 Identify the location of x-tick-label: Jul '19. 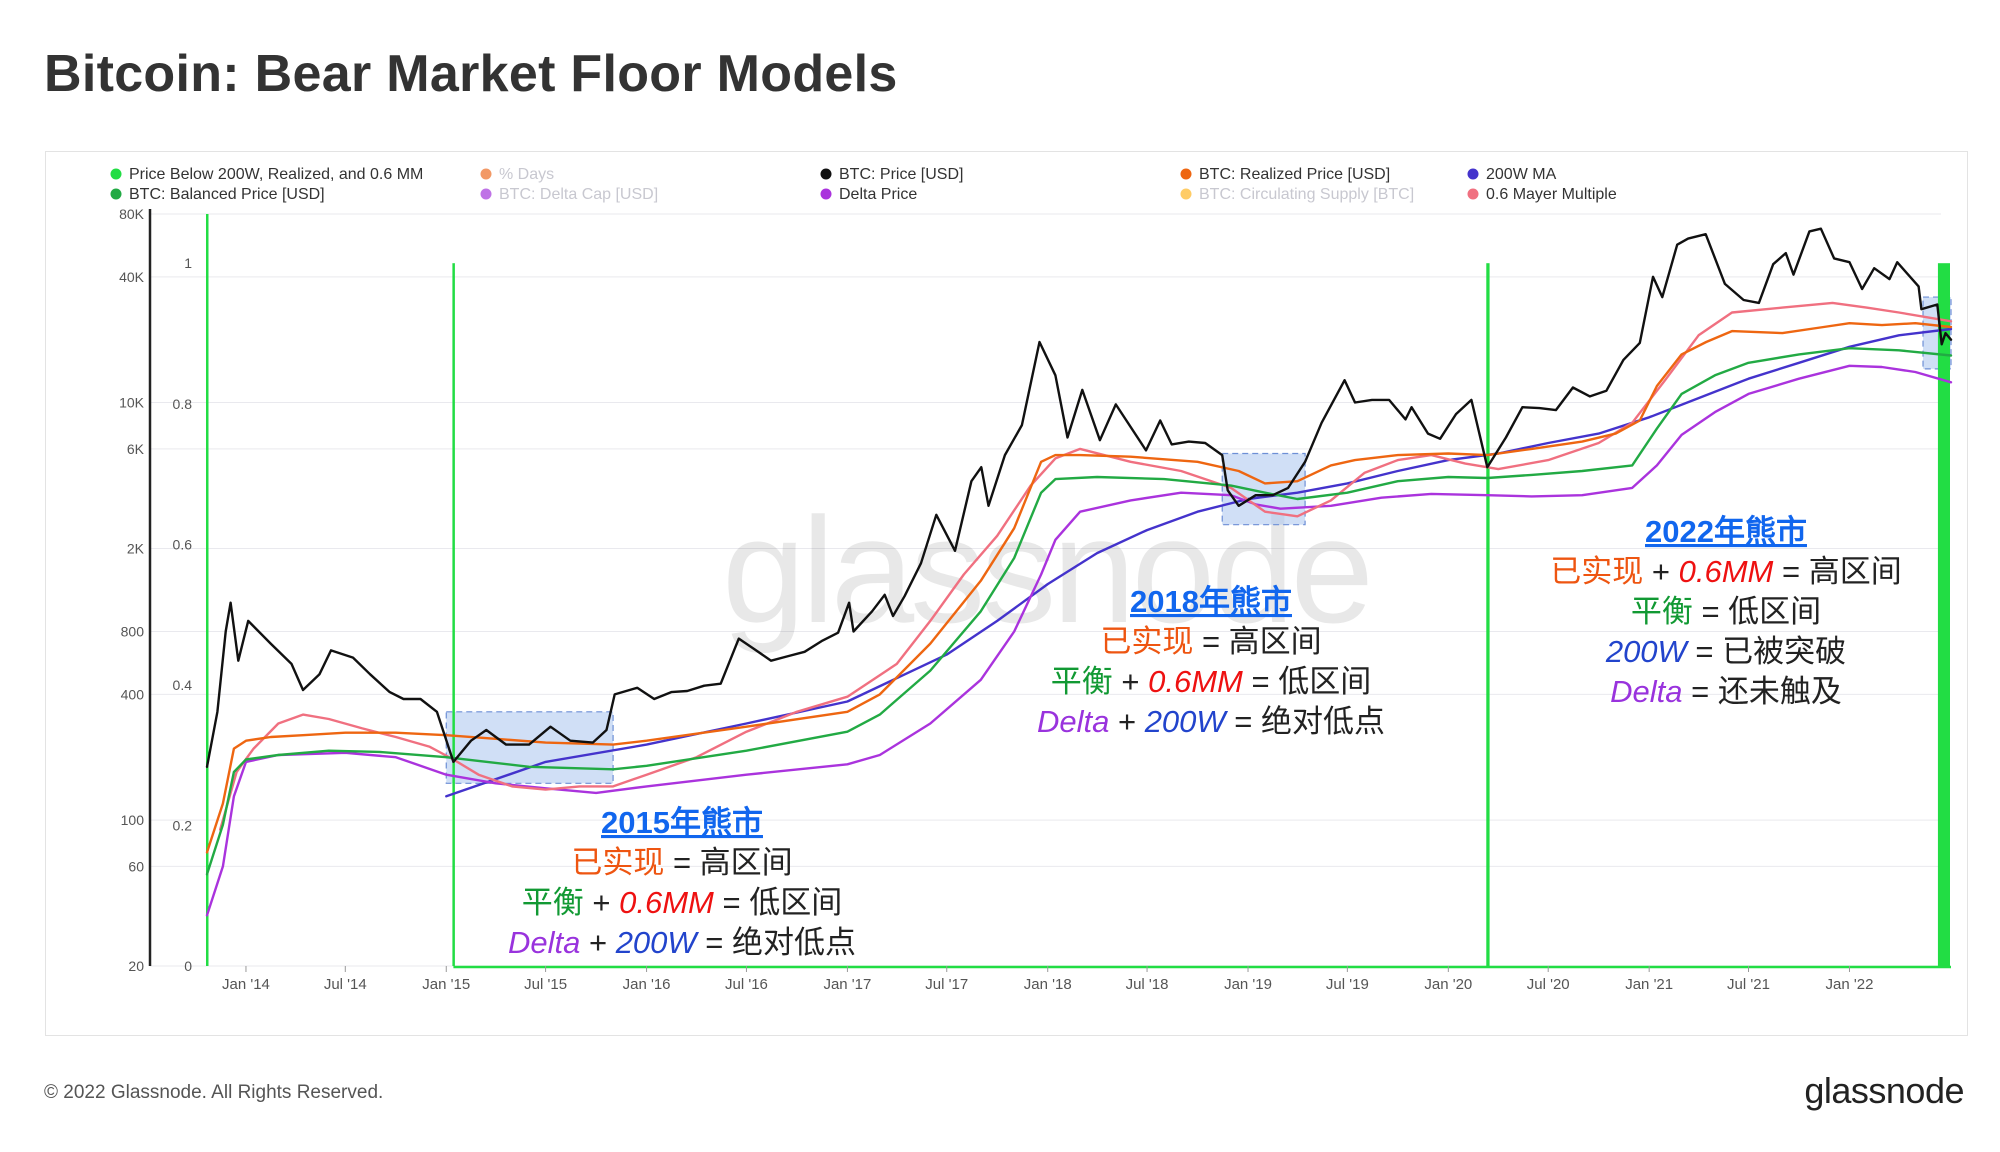
(1347, 984).